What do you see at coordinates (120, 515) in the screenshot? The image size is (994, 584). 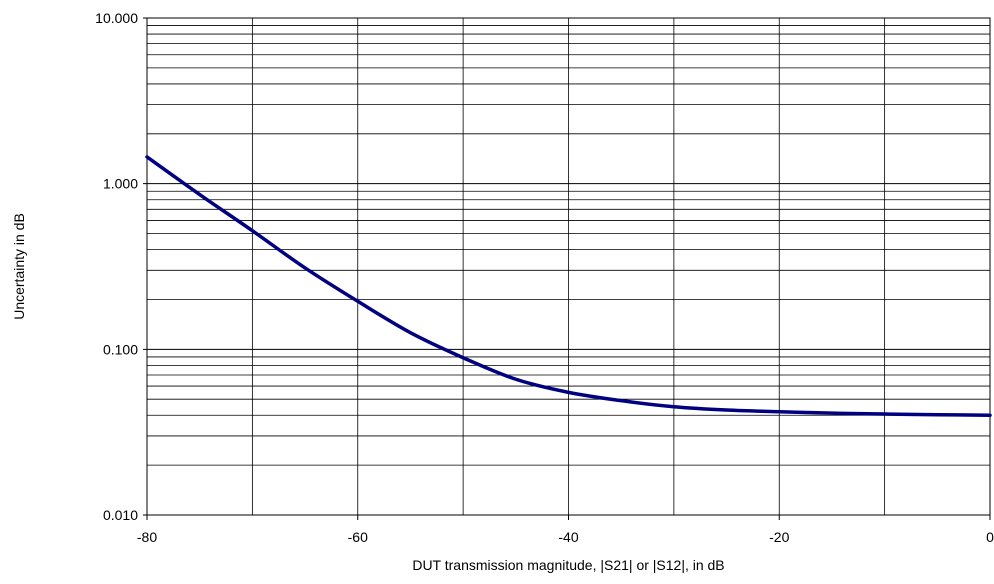 I see `y-tick-label: 0.010` at bounding box center [120, 515].